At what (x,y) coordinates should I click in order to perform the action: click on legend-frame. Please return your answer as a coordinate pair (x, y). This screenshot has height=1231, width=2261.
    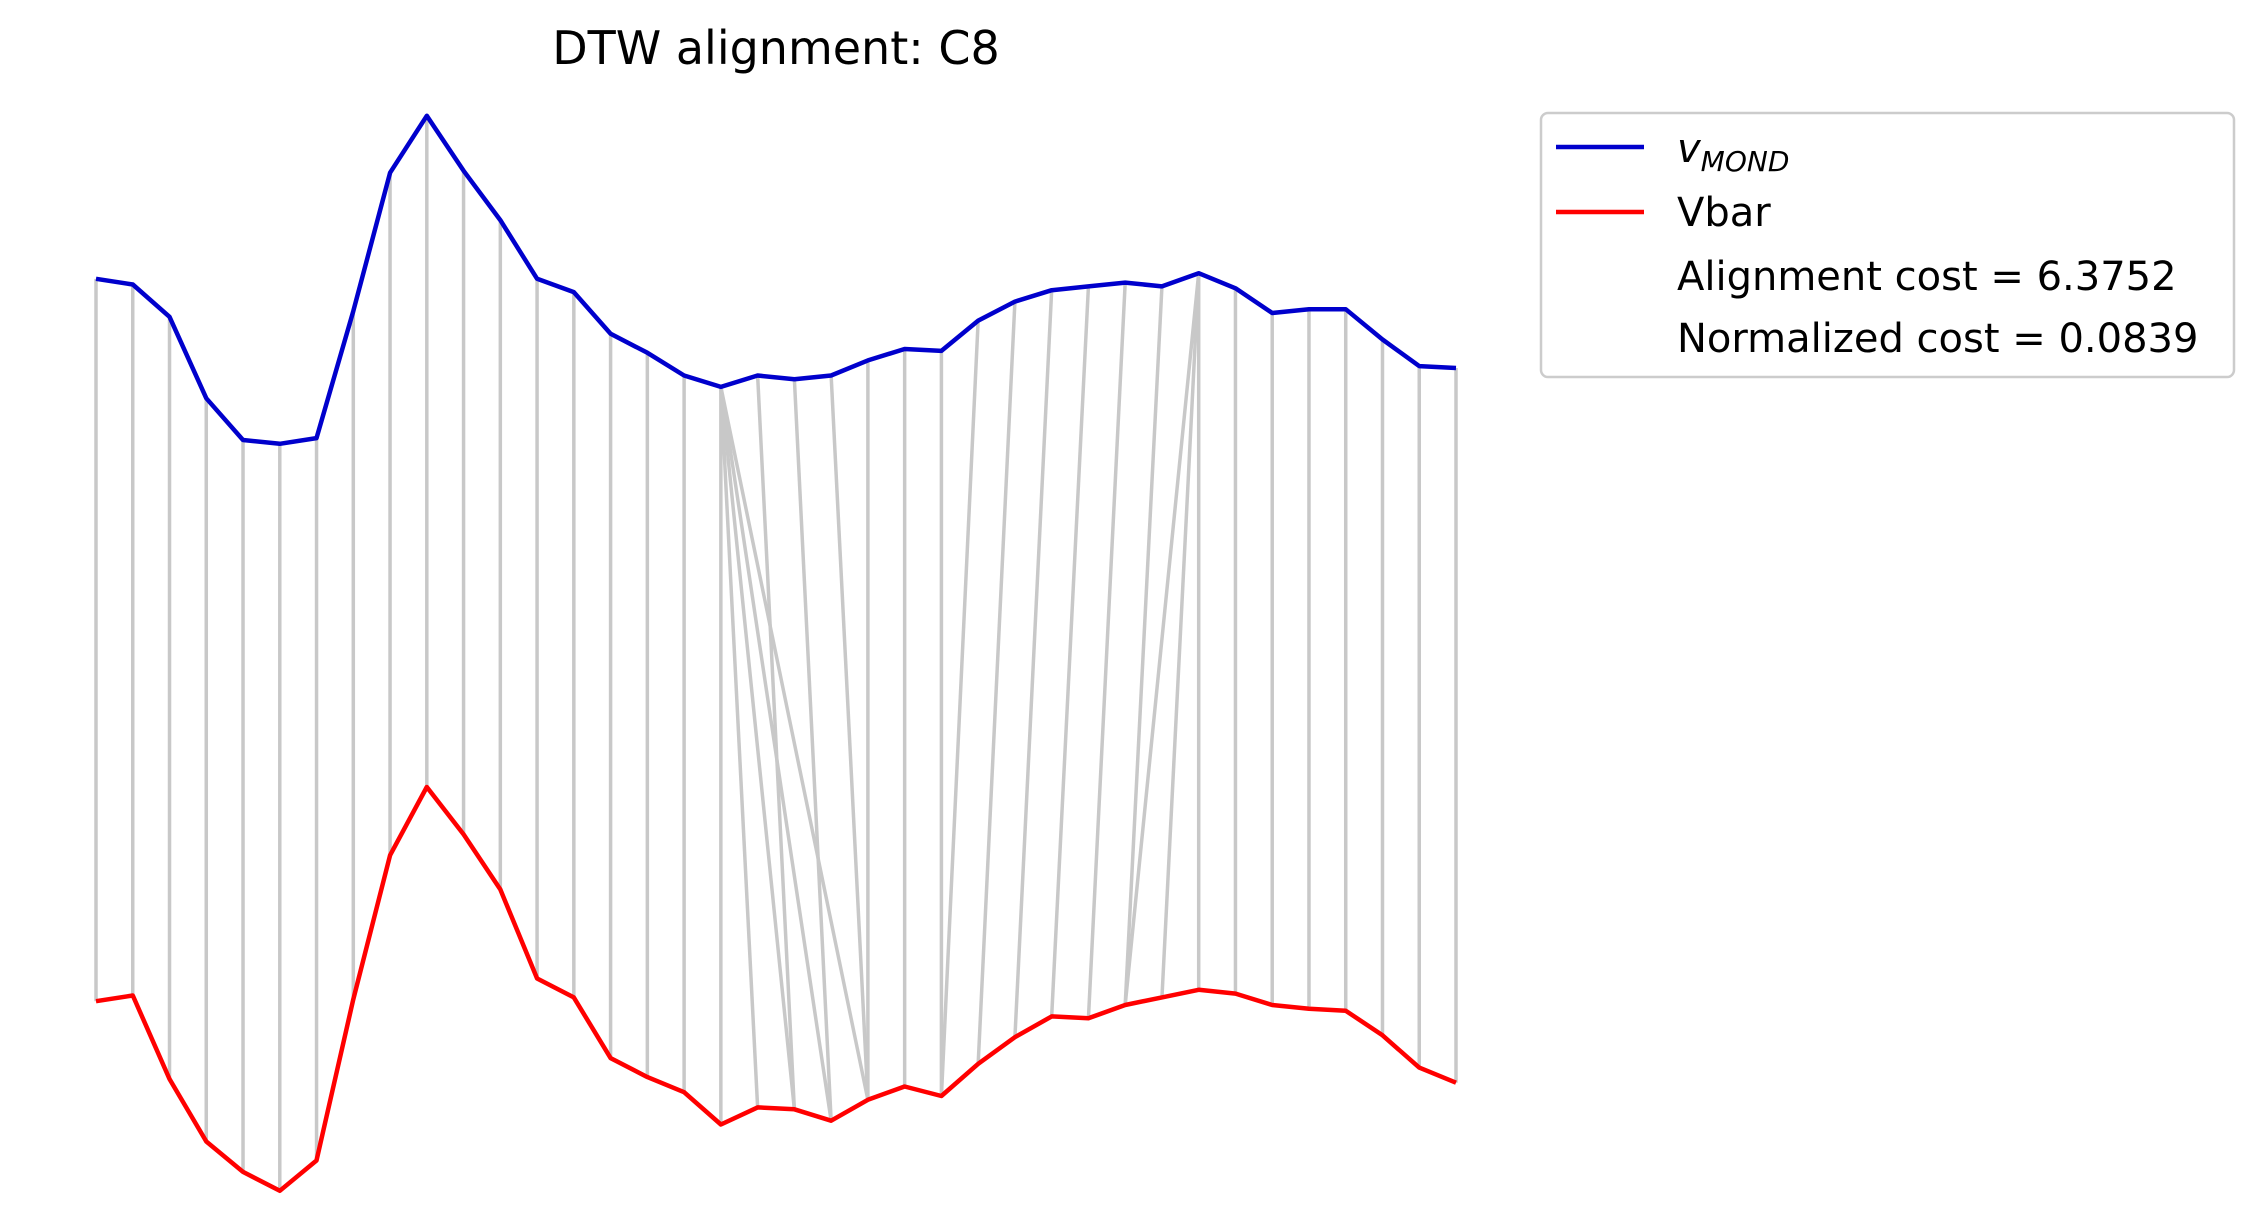
    Looking at the image, I should click on (1887, 245).